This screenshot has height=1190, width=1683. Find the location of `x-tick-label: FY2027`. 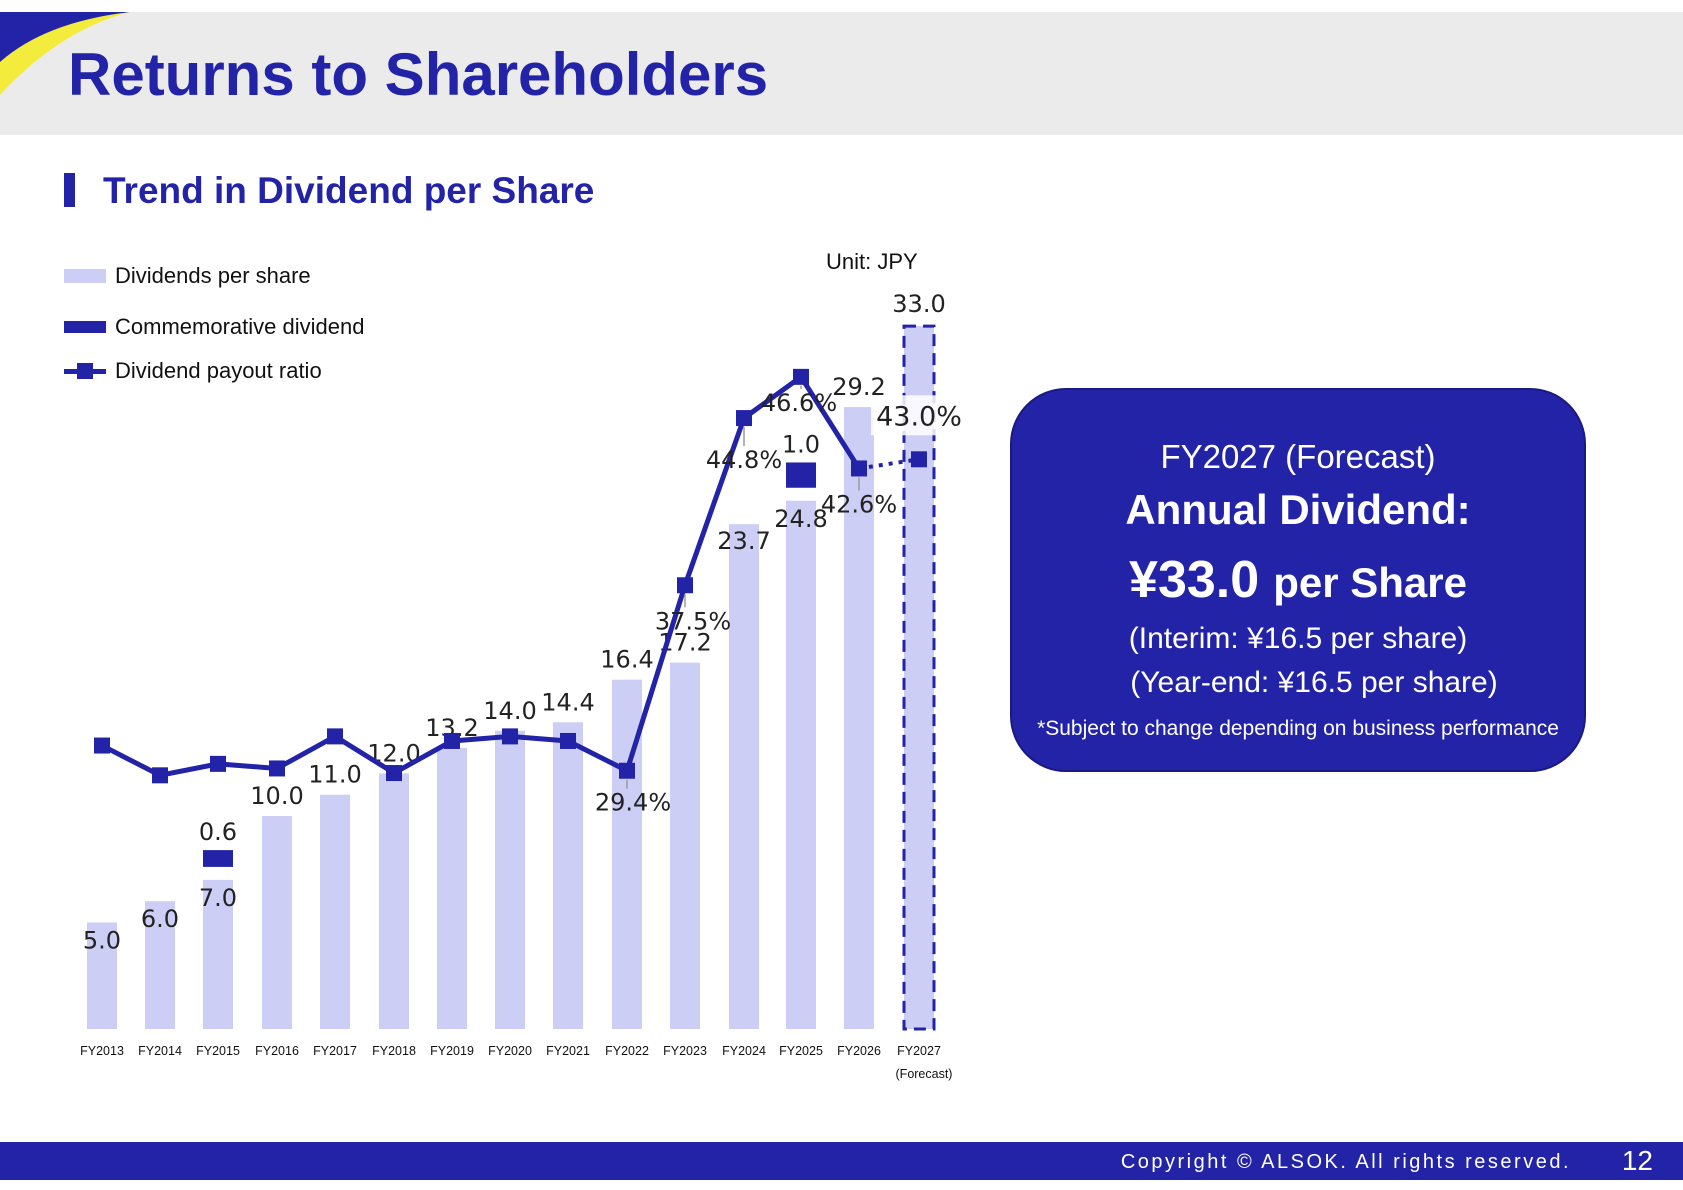

x-tick-label: FY2027 is located at coordinates (919, 1051).